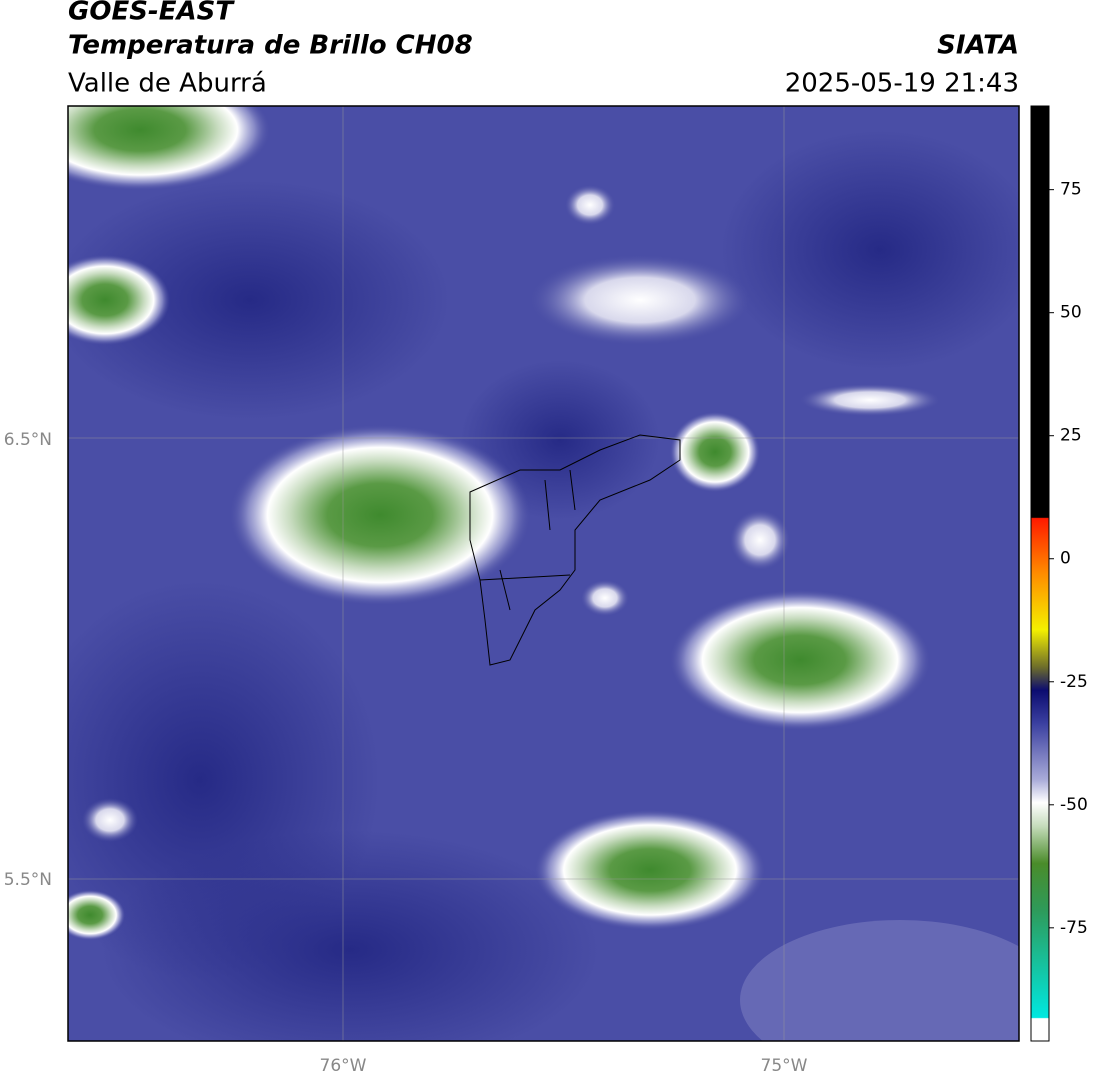 The width and height of the screenshot is (1094, 1082). What do you see at coordinates (978, 46) in the screenshot?
I see `source: SIATA` at bounding box center [978, 46].